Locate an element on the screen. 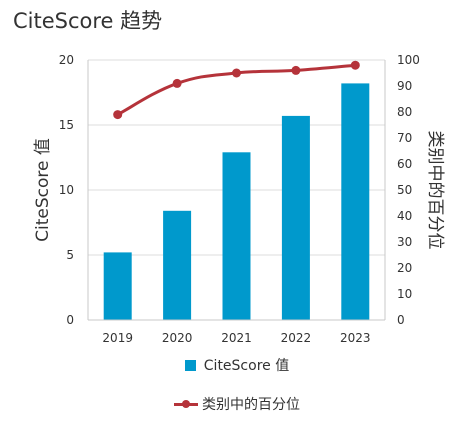  chart-title: CiteScore 趋势 is located at coordinates (88, 21).